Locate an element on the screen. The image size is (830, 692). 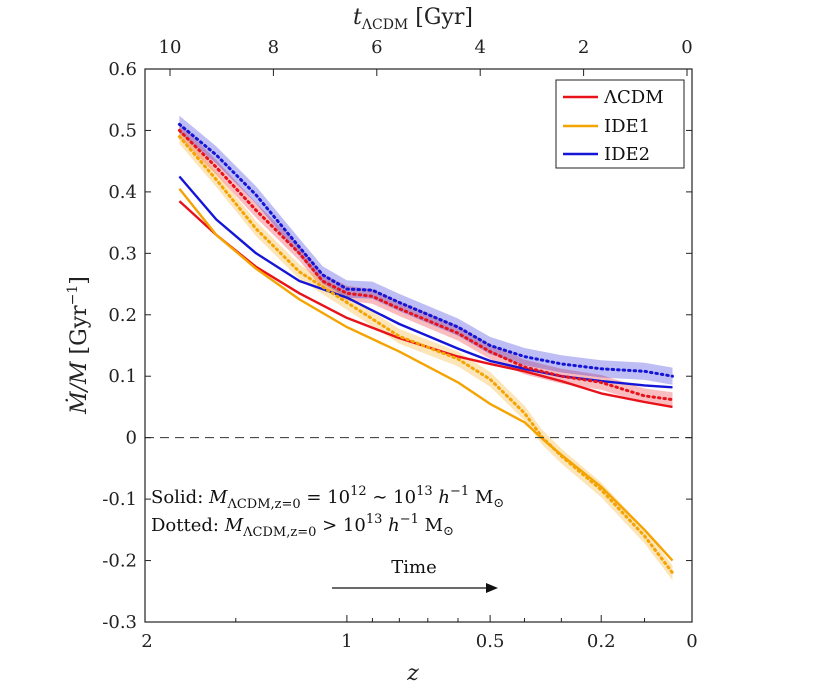
legend-label-lcdm: ΛCDM is located at coordinates (633, 97).